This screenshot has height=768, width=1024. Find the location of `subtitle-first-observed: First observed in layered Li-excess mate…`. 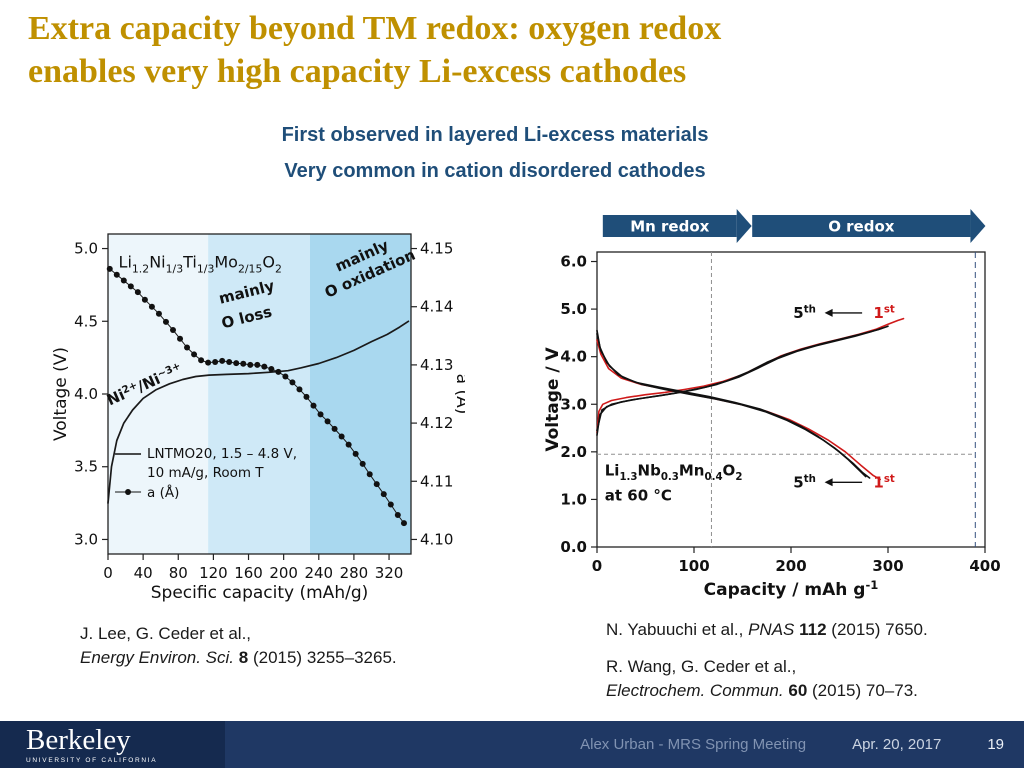

subtitle-first-observed: First observed in layered Li-excess mate… is located at coordinates (495, 135).